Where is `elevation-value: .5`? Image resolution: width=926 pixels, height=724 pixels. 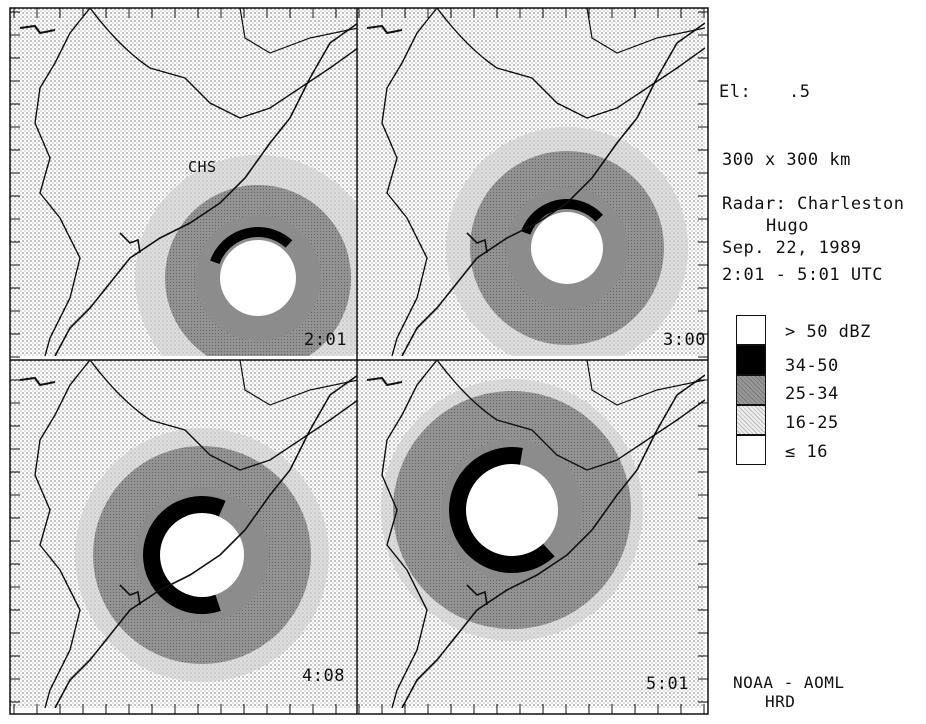
elevation-value: .5 is located at coordinates (800, 92).